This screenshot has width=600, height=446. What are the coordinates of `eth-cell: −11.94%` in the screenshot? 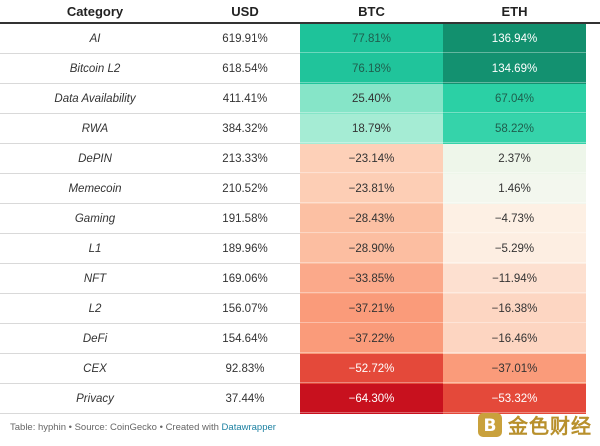 It's located at (514, 278).